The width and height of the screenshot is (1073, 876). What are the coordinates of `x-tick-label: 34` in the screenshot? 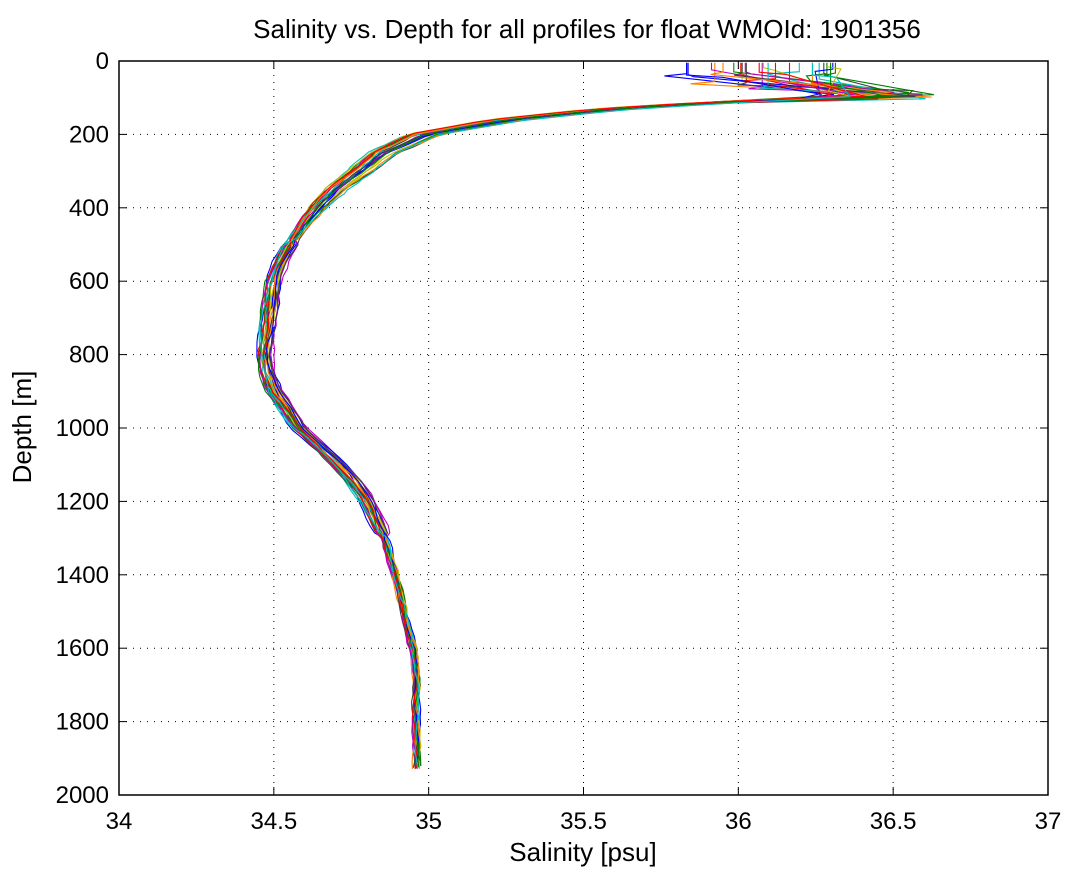 It's located at (119, 821).